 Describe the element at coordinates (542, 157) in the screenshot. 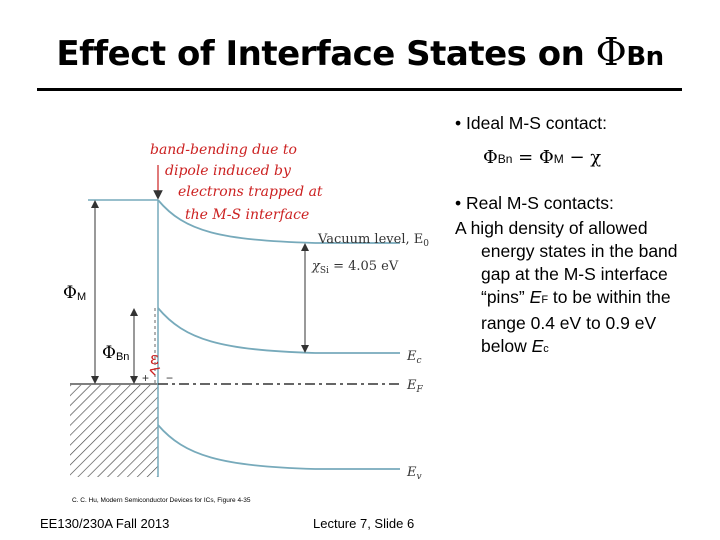

I see `ideal-barrier-equation: ΦBn = ΦM − χ` at that location.